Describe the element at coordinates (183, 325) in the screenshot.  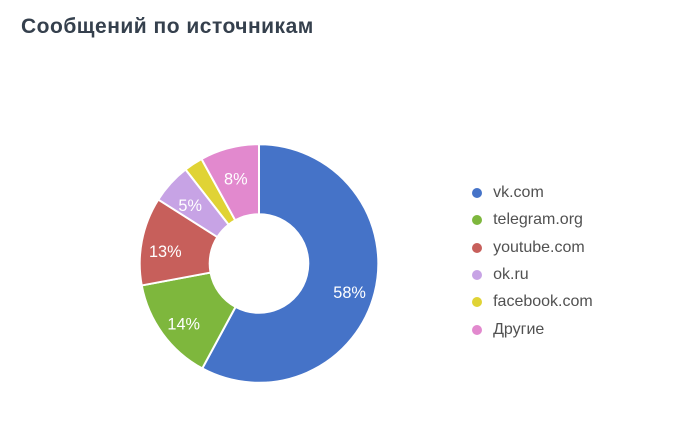
I see `svg-text: 14%` at that location.